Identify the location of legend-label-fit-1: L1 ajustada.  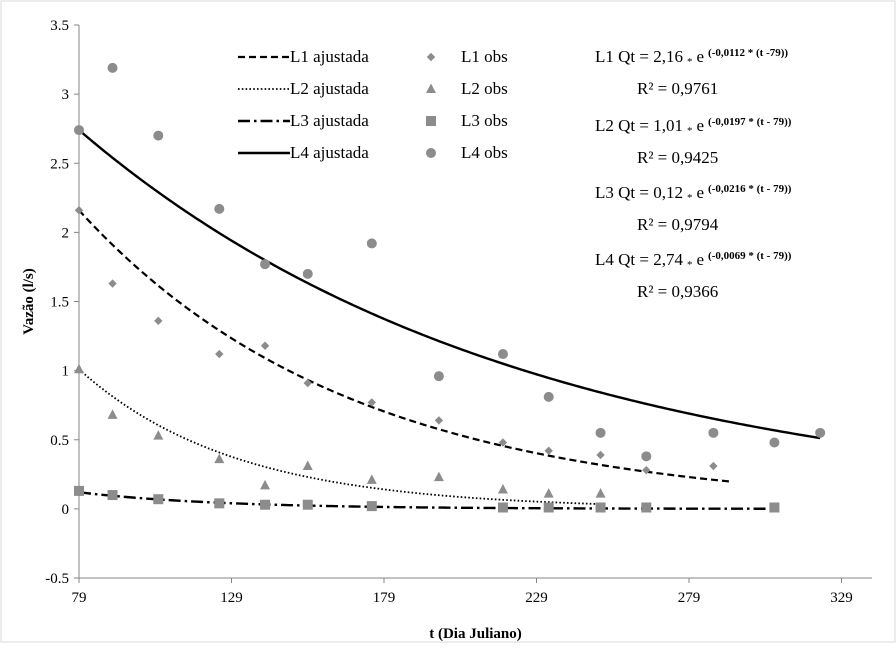
(329, 56).